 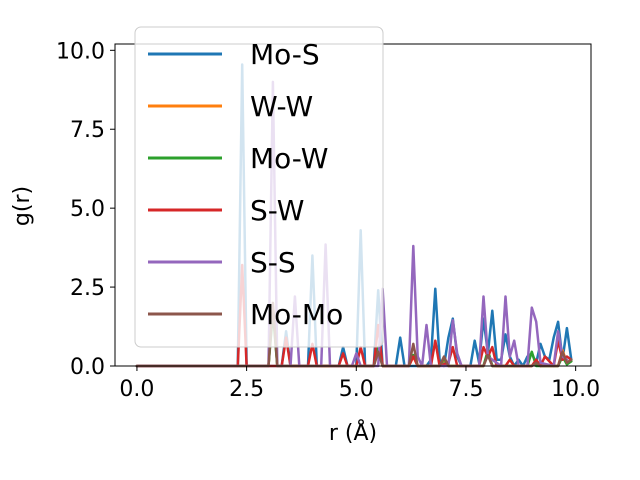 I want to click on legend-entry-label: Mo-Mo, so click(x=296, y=314).